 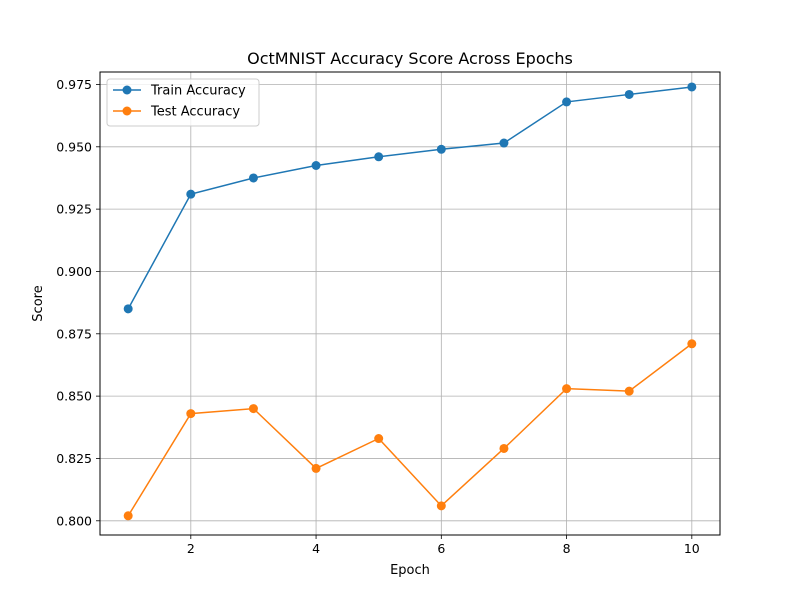 What do you see at coordinates (74, 396) in the screenshot?
I see `y-tick-label: 0.850` at bounding box center [74, 396].